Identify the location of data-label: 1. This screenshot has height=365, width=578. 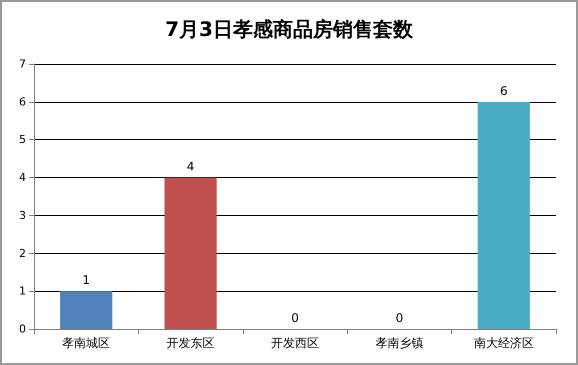
(86, 280).